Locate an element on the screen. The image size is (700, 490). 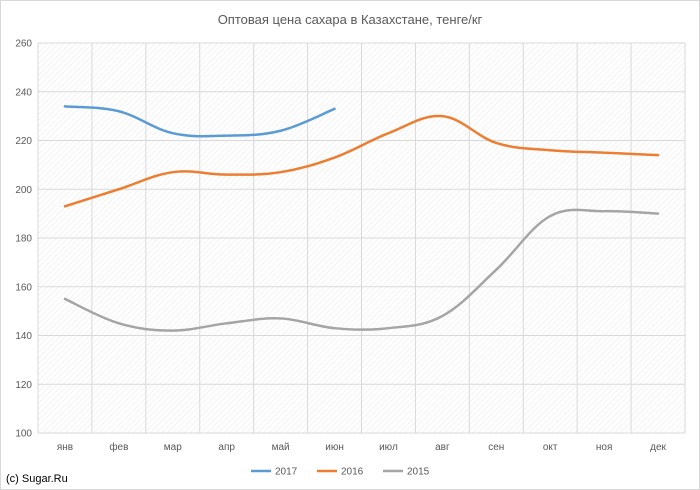
x-tick-label: авг is located at coordinates (442, 447).